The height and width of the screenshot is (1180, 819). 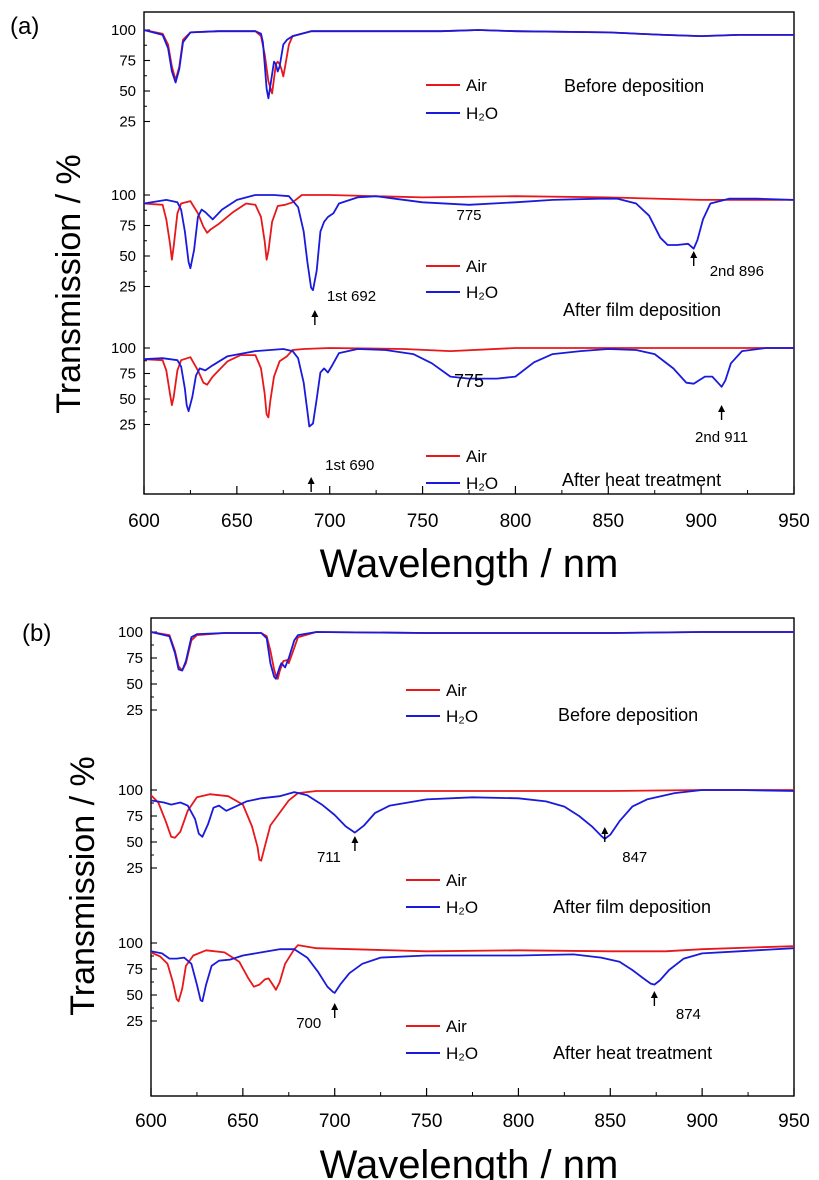 I want to click on peak-annotation: 1st 692, so click(x=351, y=296).